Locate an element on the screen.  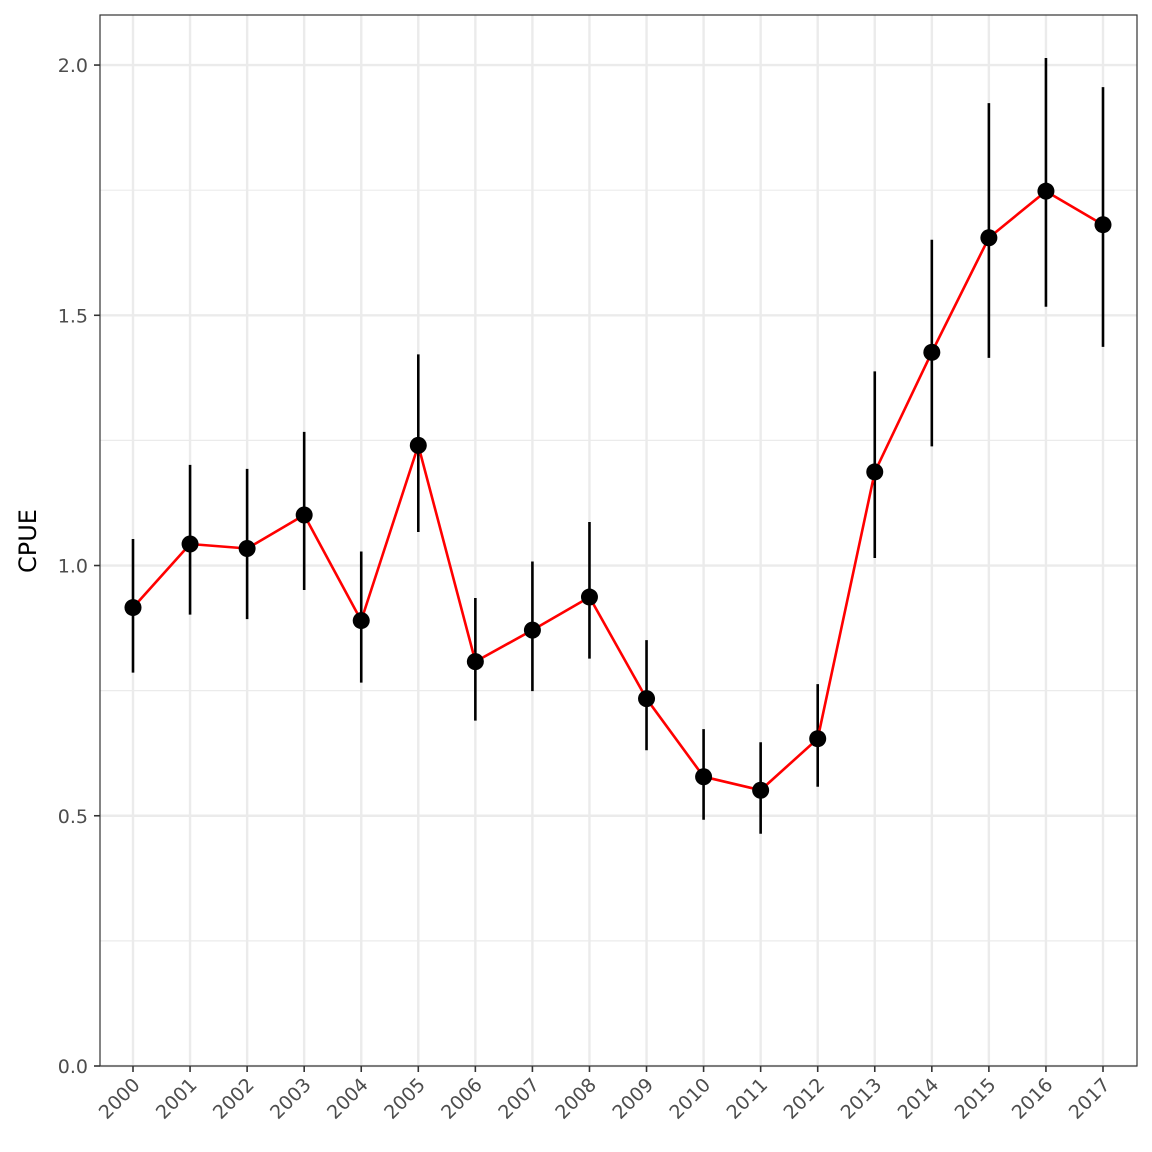
data-point-2015 is located at coordinates (989, 238).